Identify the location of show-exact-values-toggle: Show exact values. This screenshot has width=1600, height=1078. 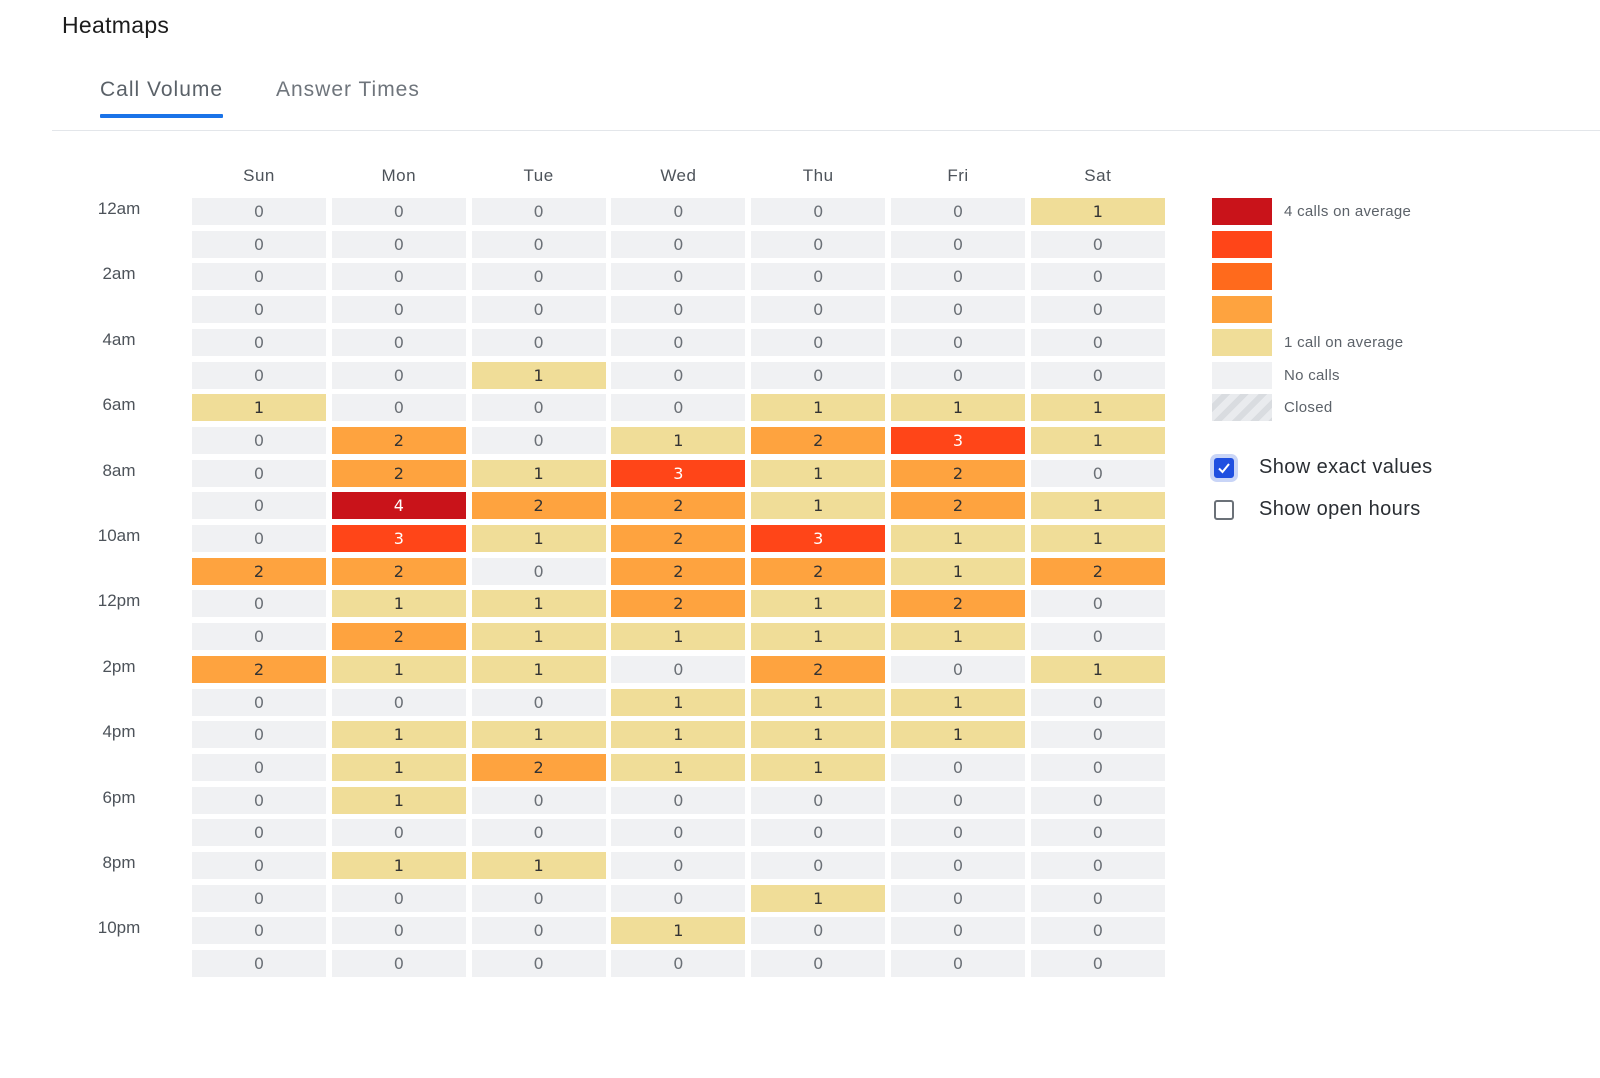
(1340, 470).